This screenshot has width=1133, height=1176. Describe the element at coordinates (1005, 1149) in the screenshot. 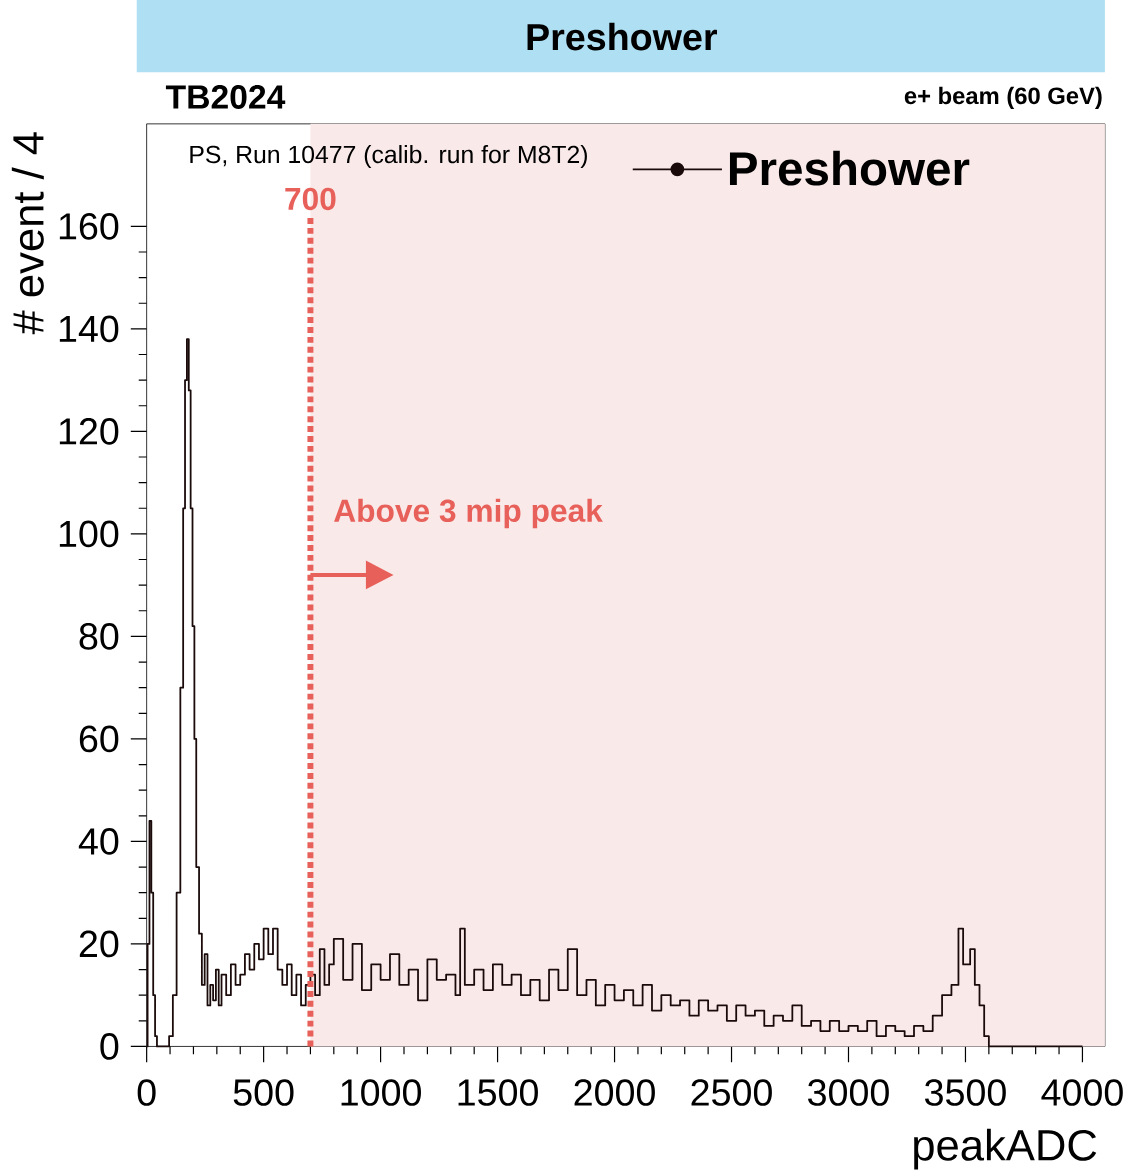

I see `x-axis-title: peakADC` at that location.